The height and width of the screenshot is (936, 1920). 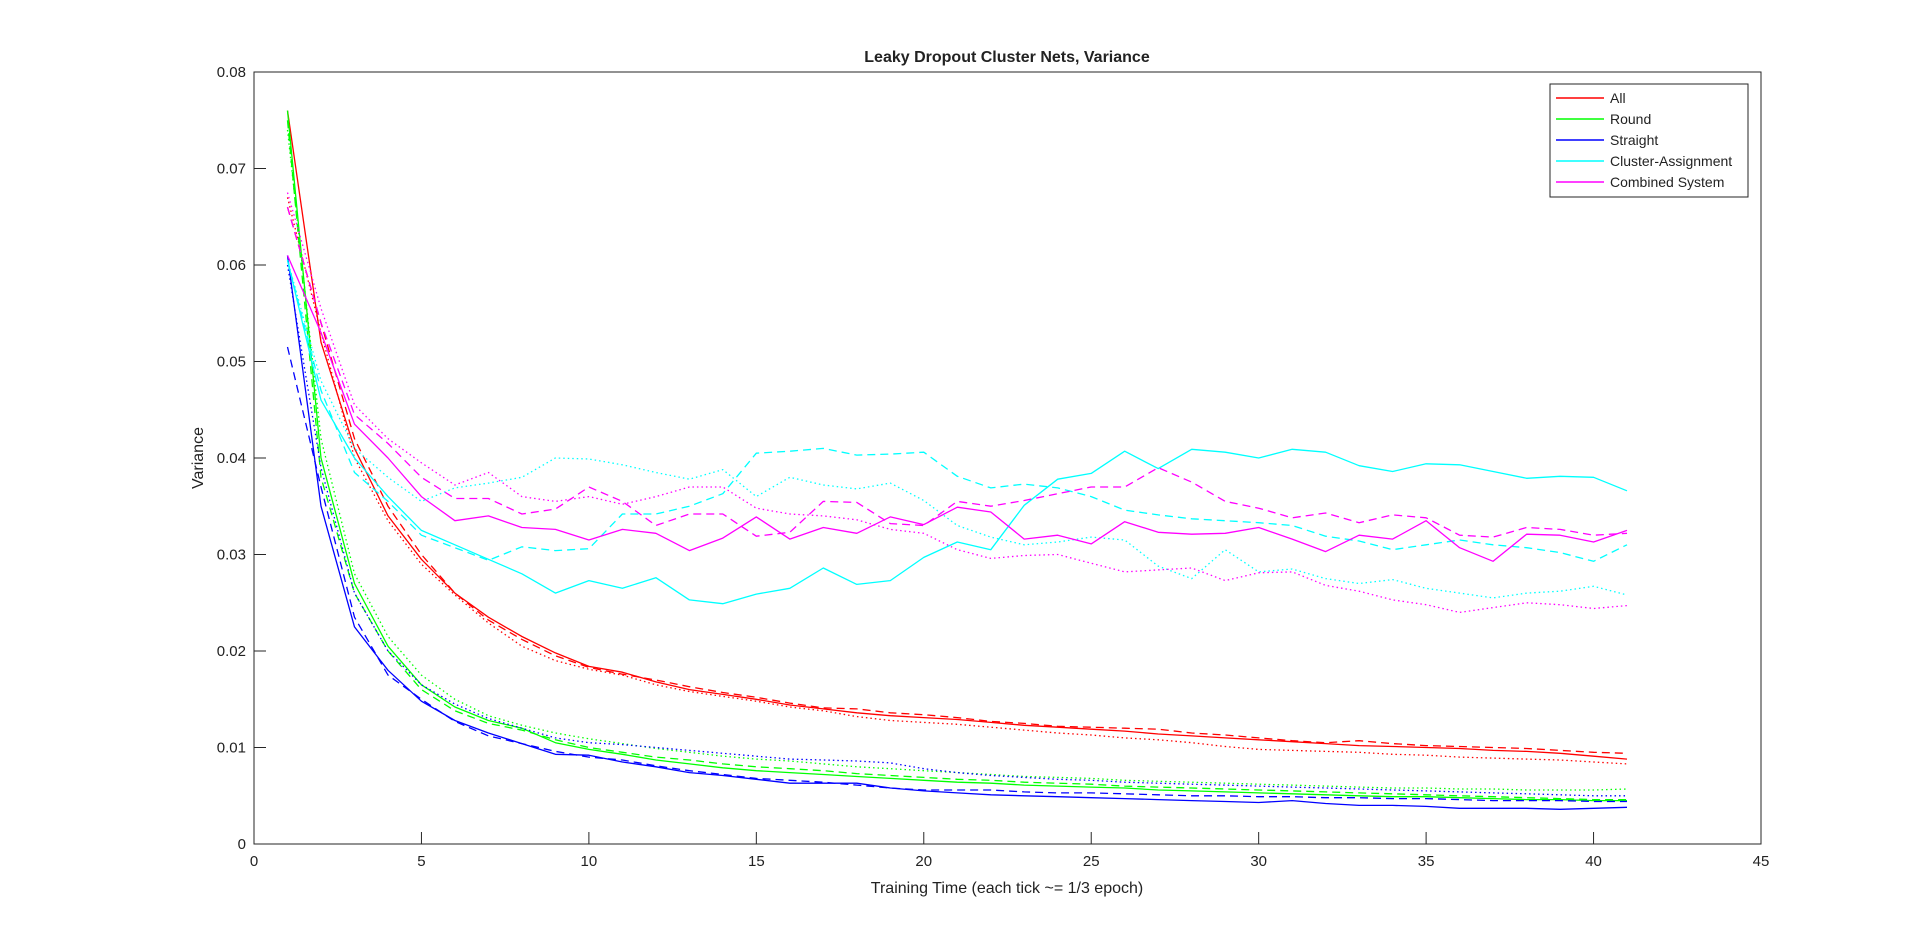 What do you see at coordinates (1618, 98) in the screenshot?
I see `legend-label: All` at bounding box center [1618, 98].